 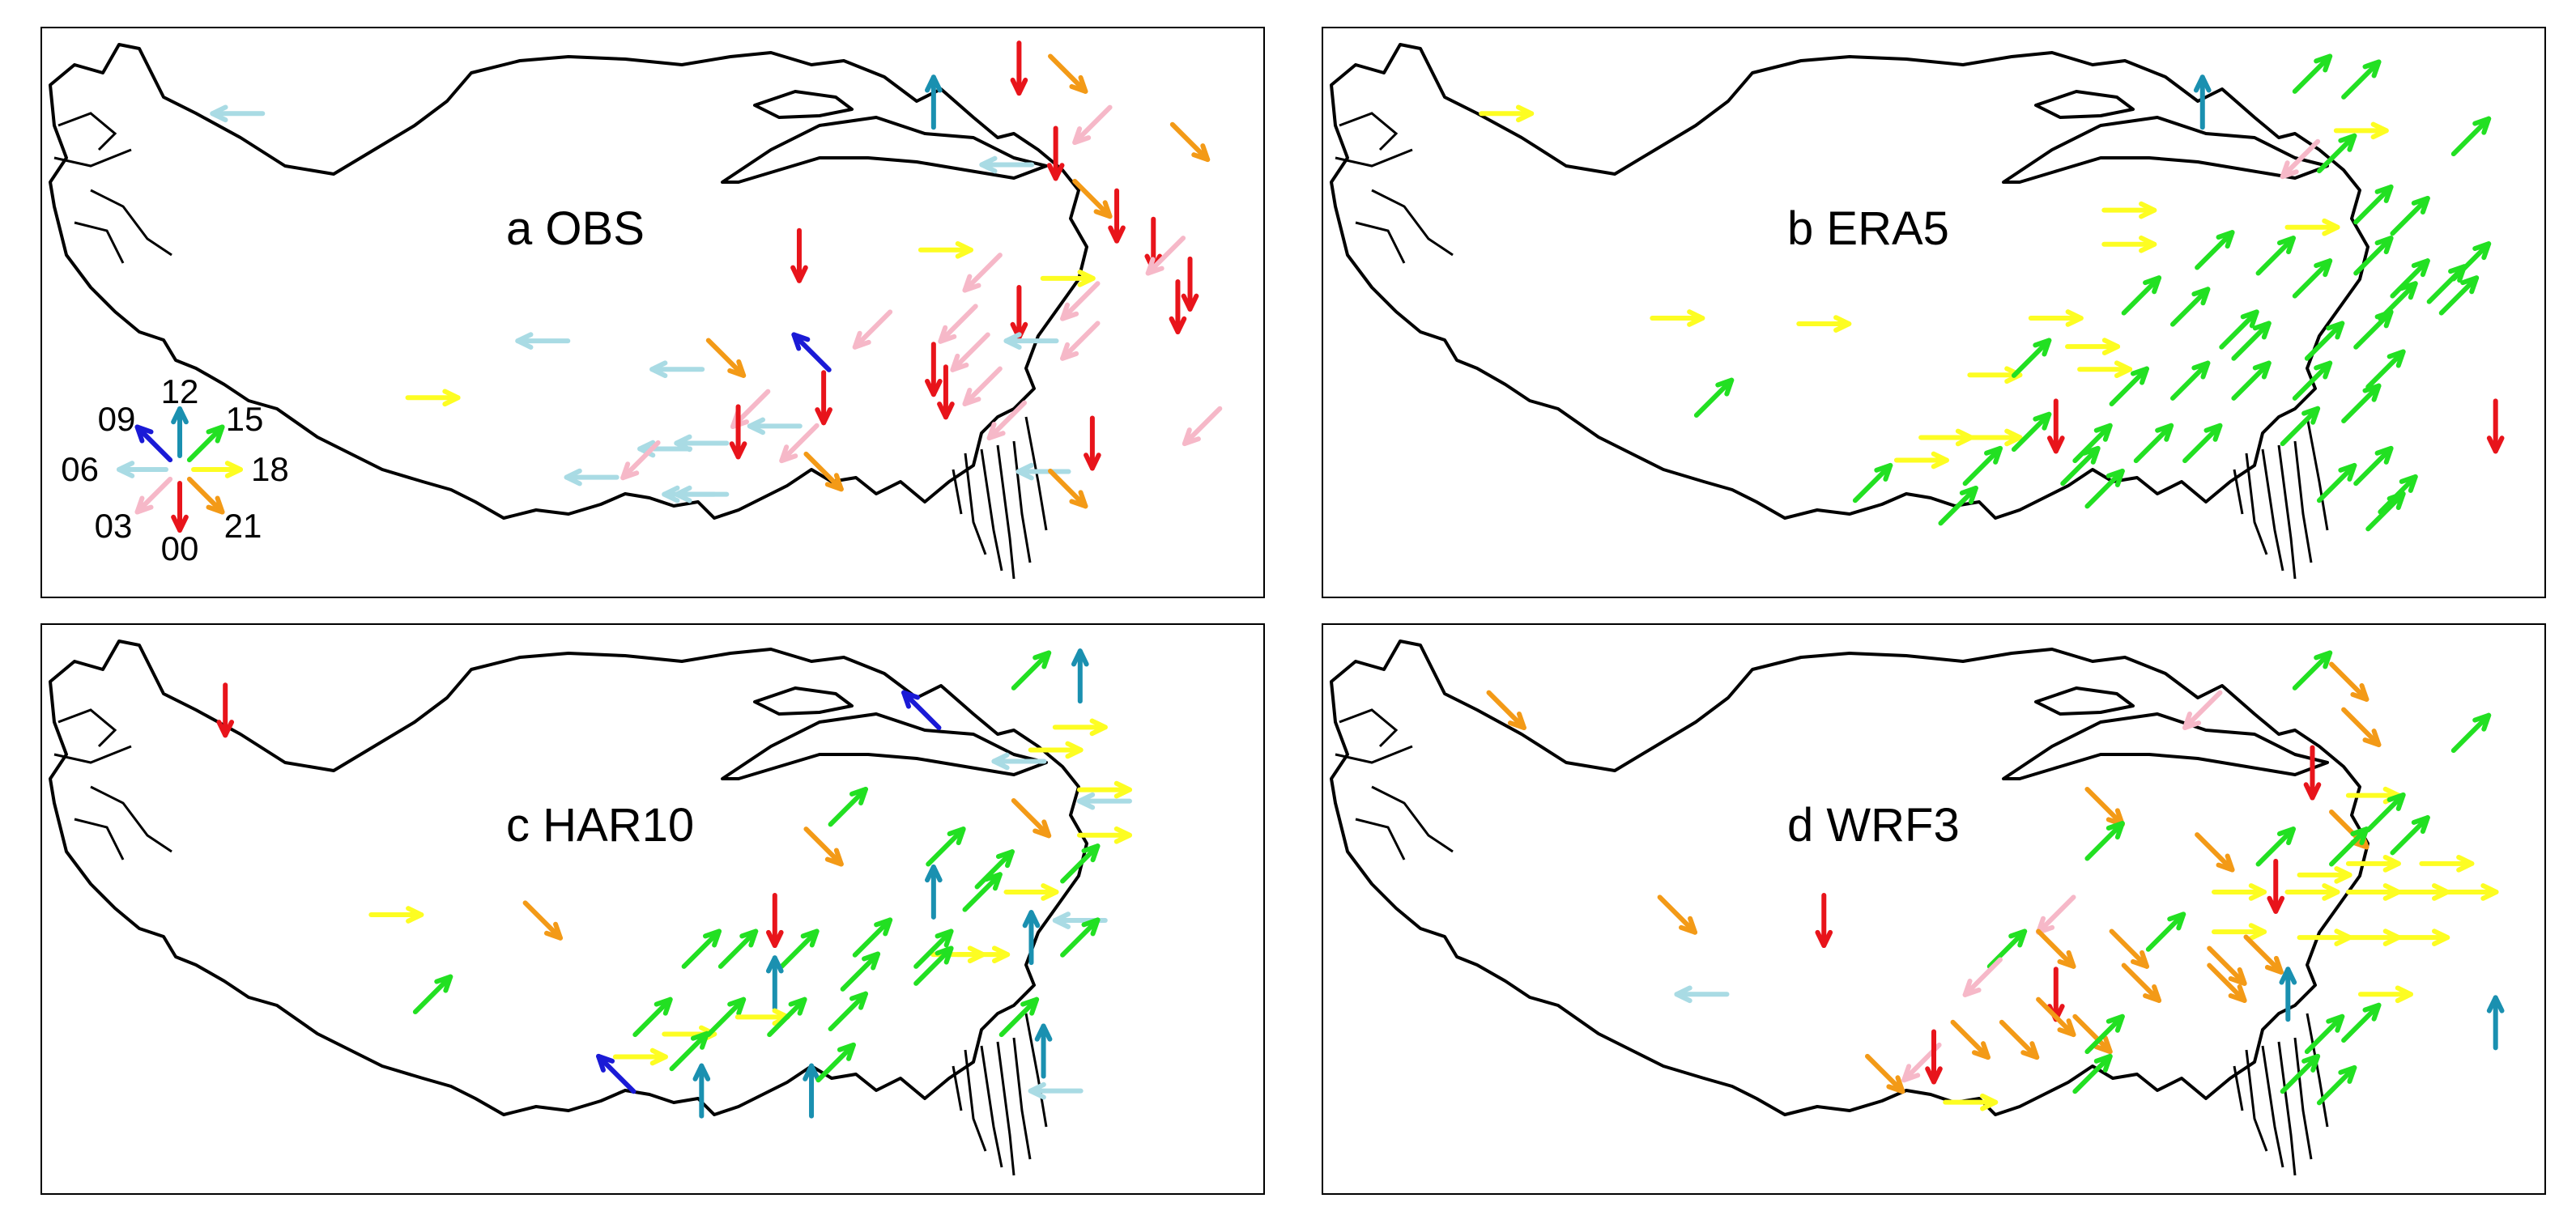 I want to click on legend-label-03: 03, so click(x=114, y=526).